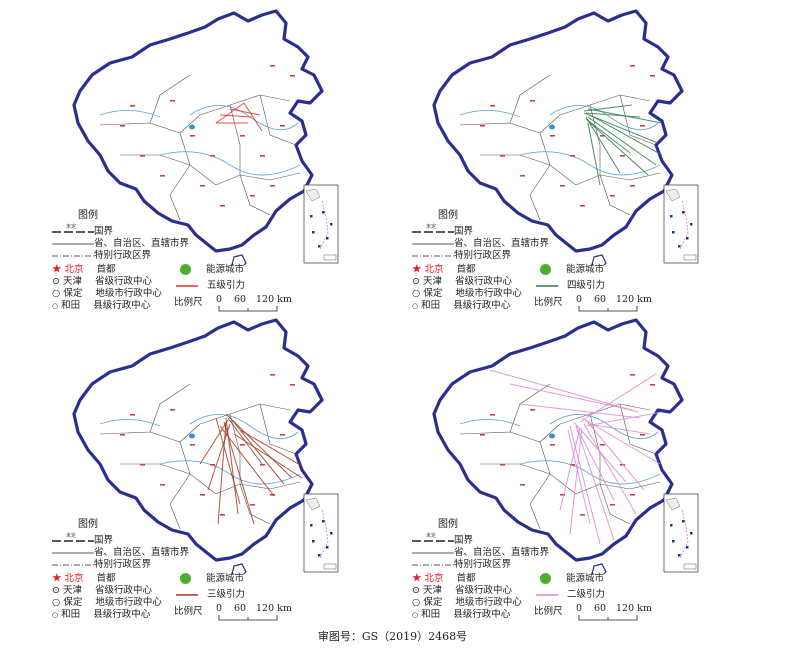 This screenshot has height=651, width=785. I want to click on scale-label: 比例尺, so click(188, 611).